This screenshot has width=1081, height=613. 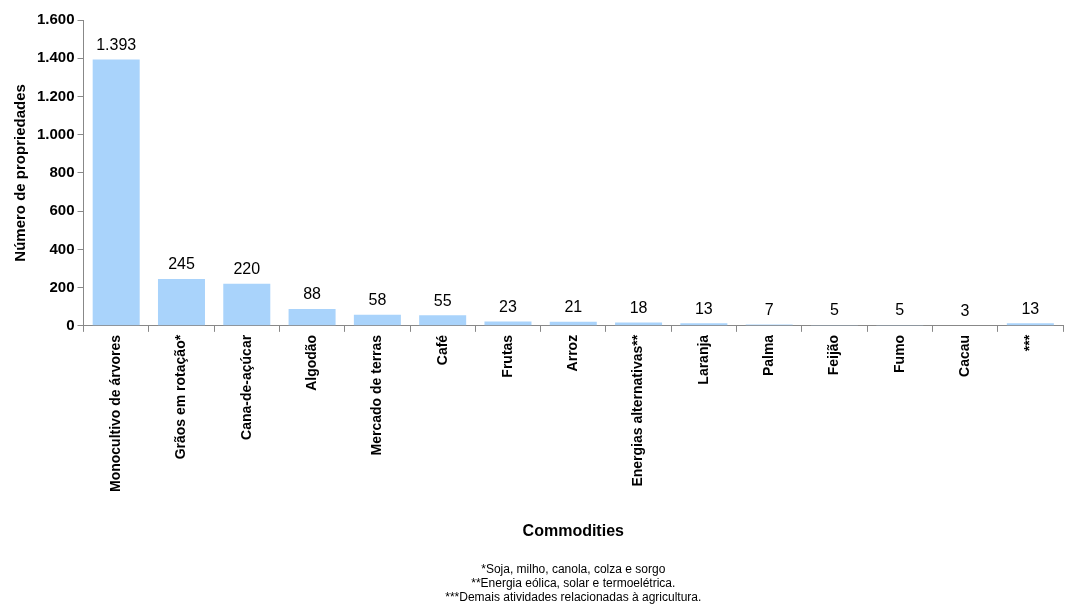 What do you see at coordinates (377, 300) in the screenshot?
I see `data-label: 58` at bounding box center [377, 300].